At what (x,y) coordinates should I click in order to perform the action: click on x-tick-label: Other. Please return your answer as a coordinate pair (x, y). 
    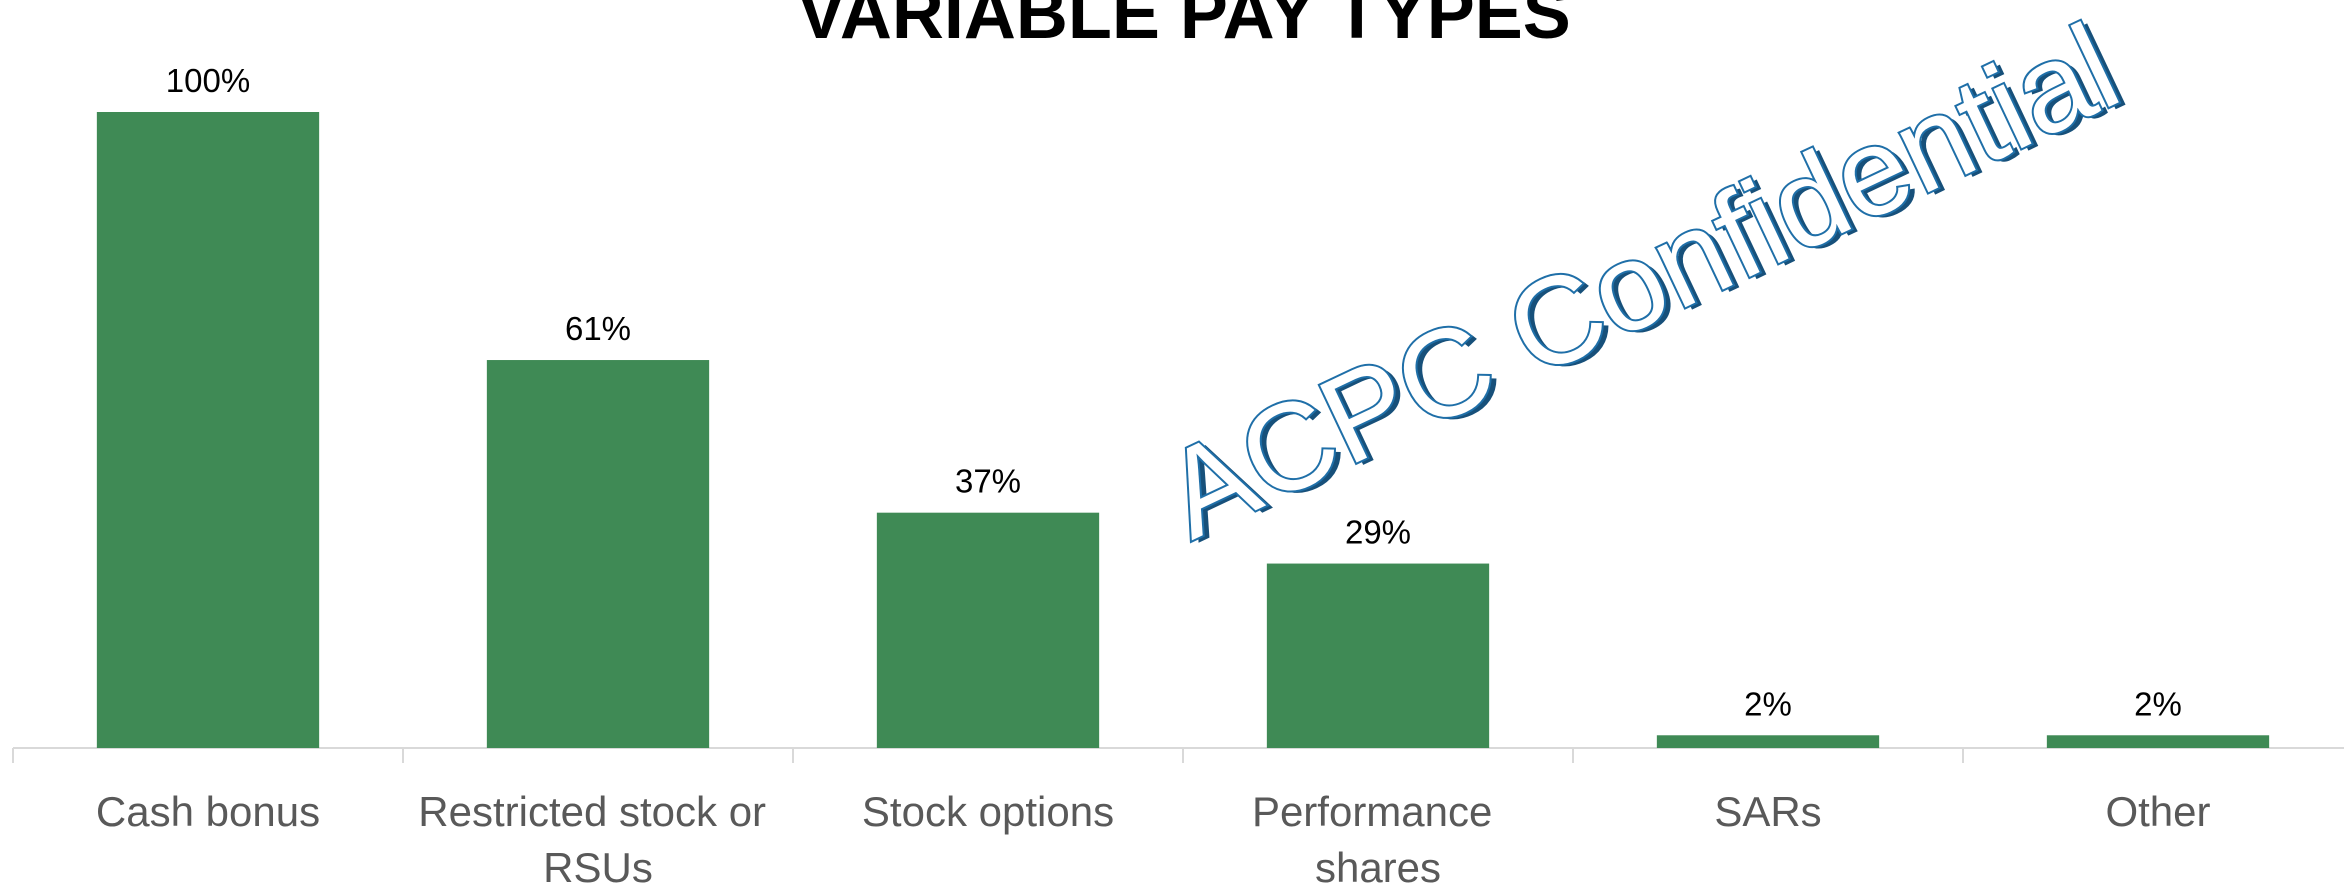
    Looking at the image, I should click on (2157, 811).